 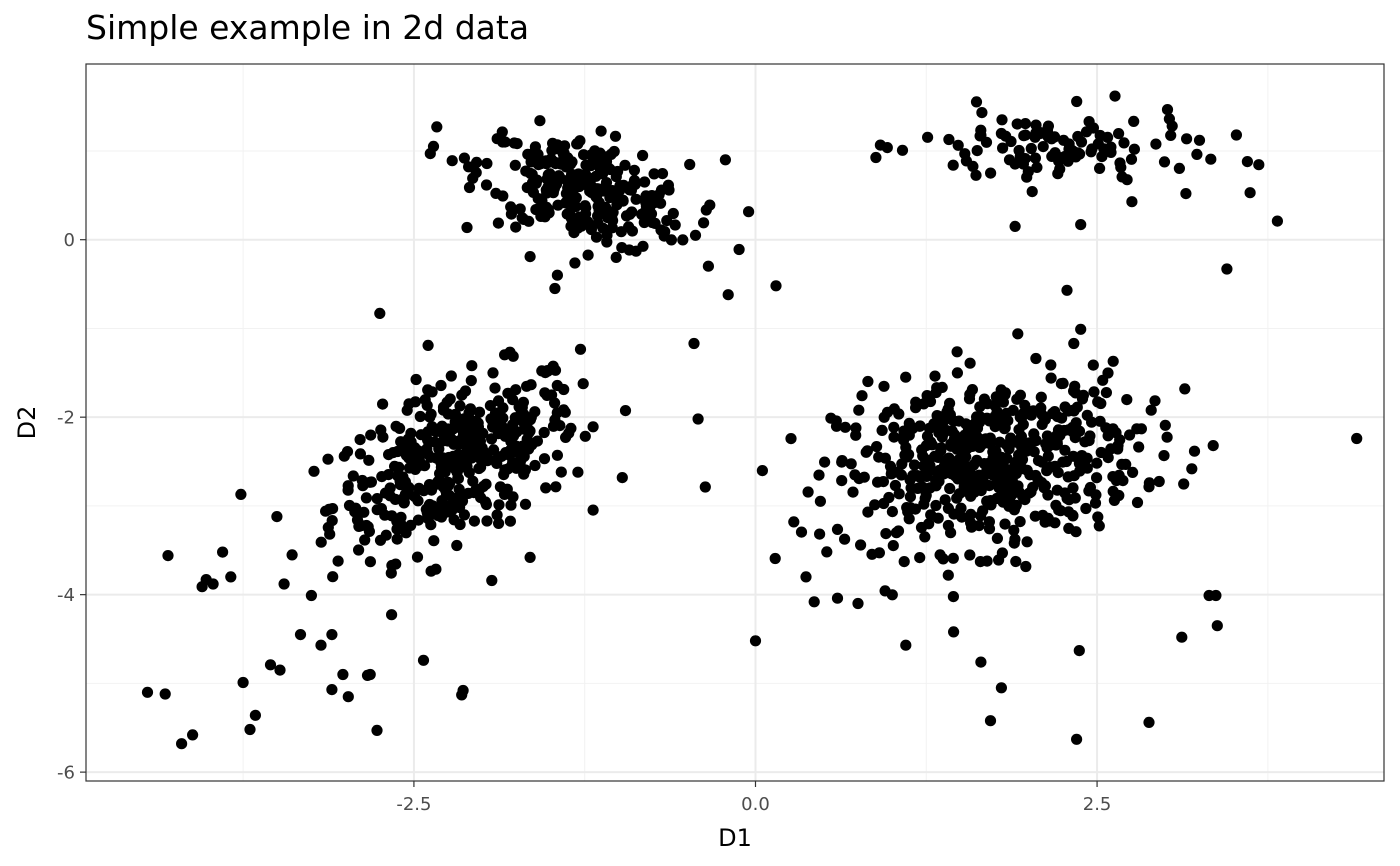 I want to click on x-tick-label: -2.5, so click(x=413, y=804).